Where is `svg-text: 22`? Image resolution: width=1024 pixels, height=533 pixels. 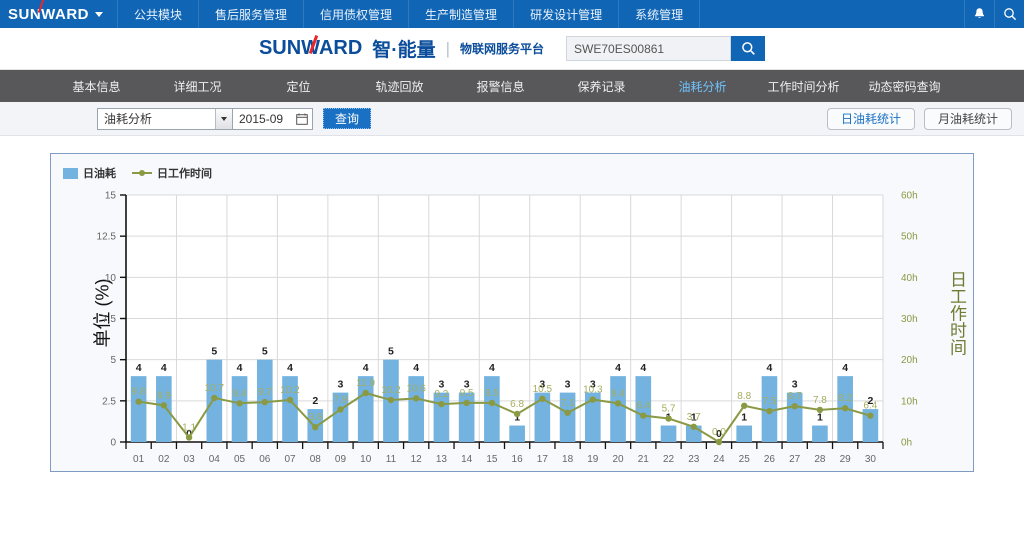 svg-text: 22 is located at coordinates (669, 459).